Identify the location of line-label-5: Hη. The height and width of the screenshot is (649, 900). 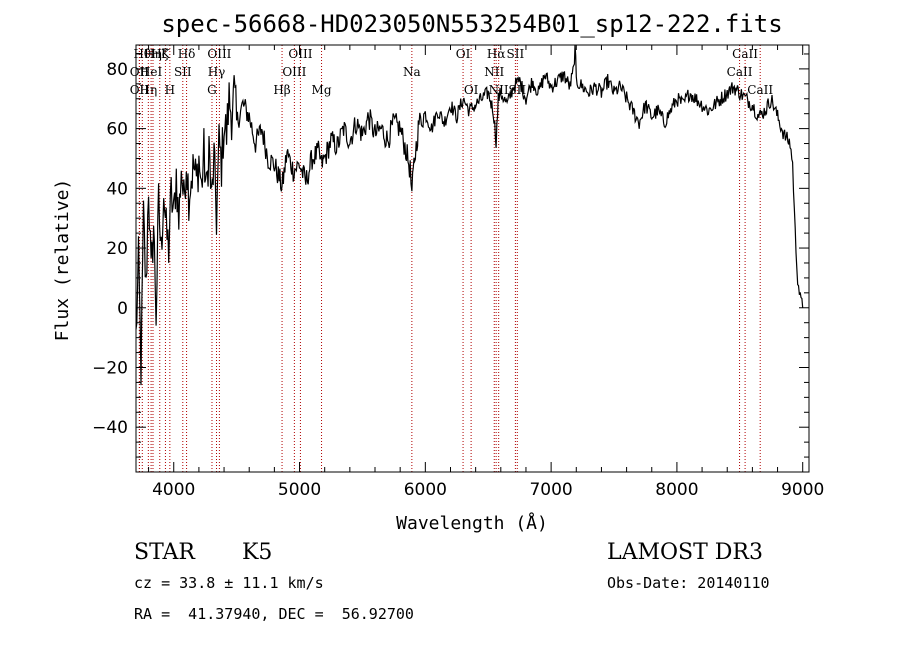
(153, 54).